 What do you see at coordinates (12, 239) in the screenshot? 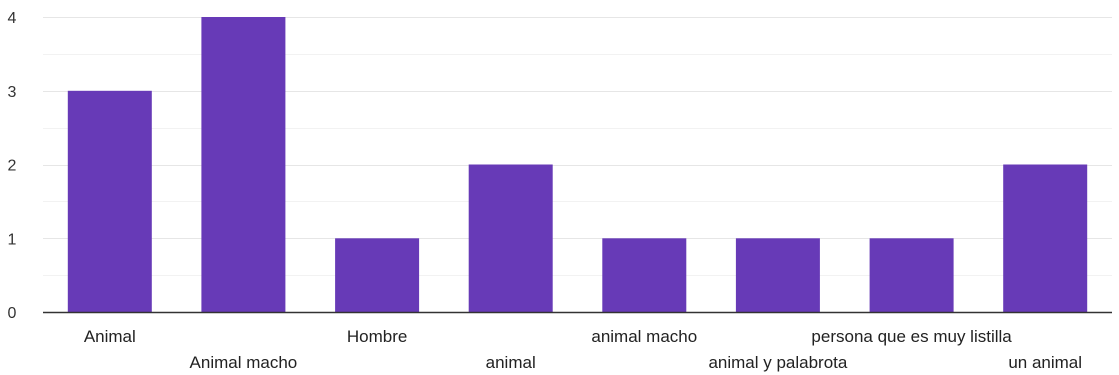
I see `y-tick-label-1: 1` at bounding box center [12, 239].